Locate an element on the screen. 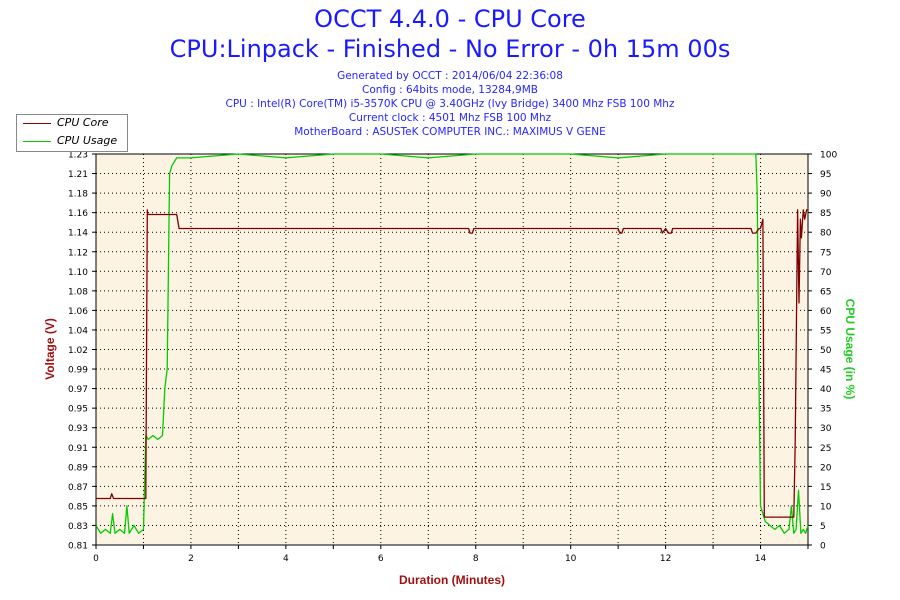 The width and height of the screenshot is (900, 600). x-tick-label: 14 is located at coordinates (761, 559).